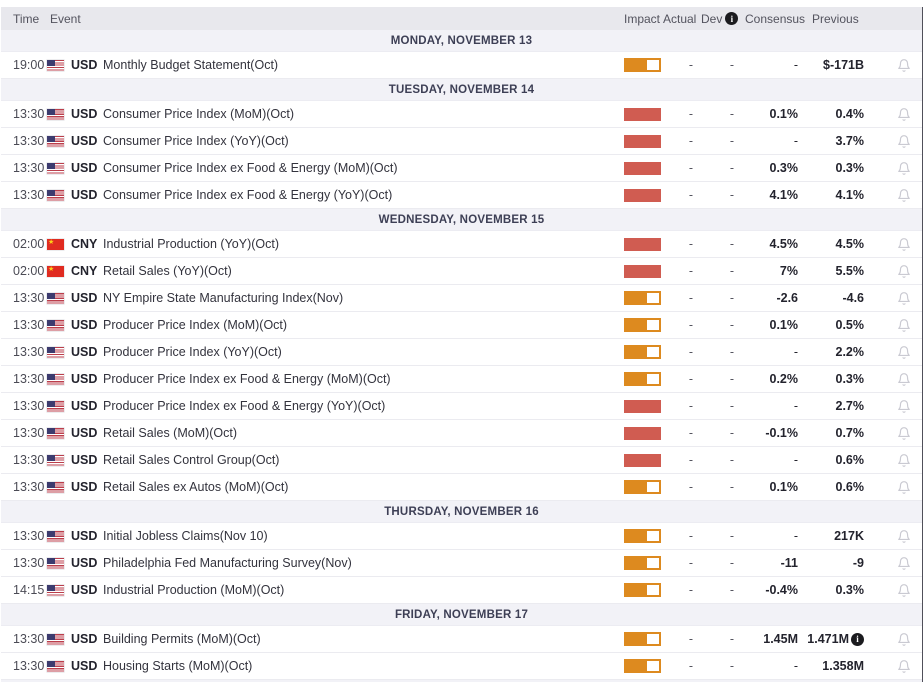 Image resolution: width=924 pixels, height=682 pixels. What do you see at coordinates (199, 114) in the screenshot?
I see `event-name: Consumer Price Index (MoM)(Oct)` at bounding box center [199, 114].